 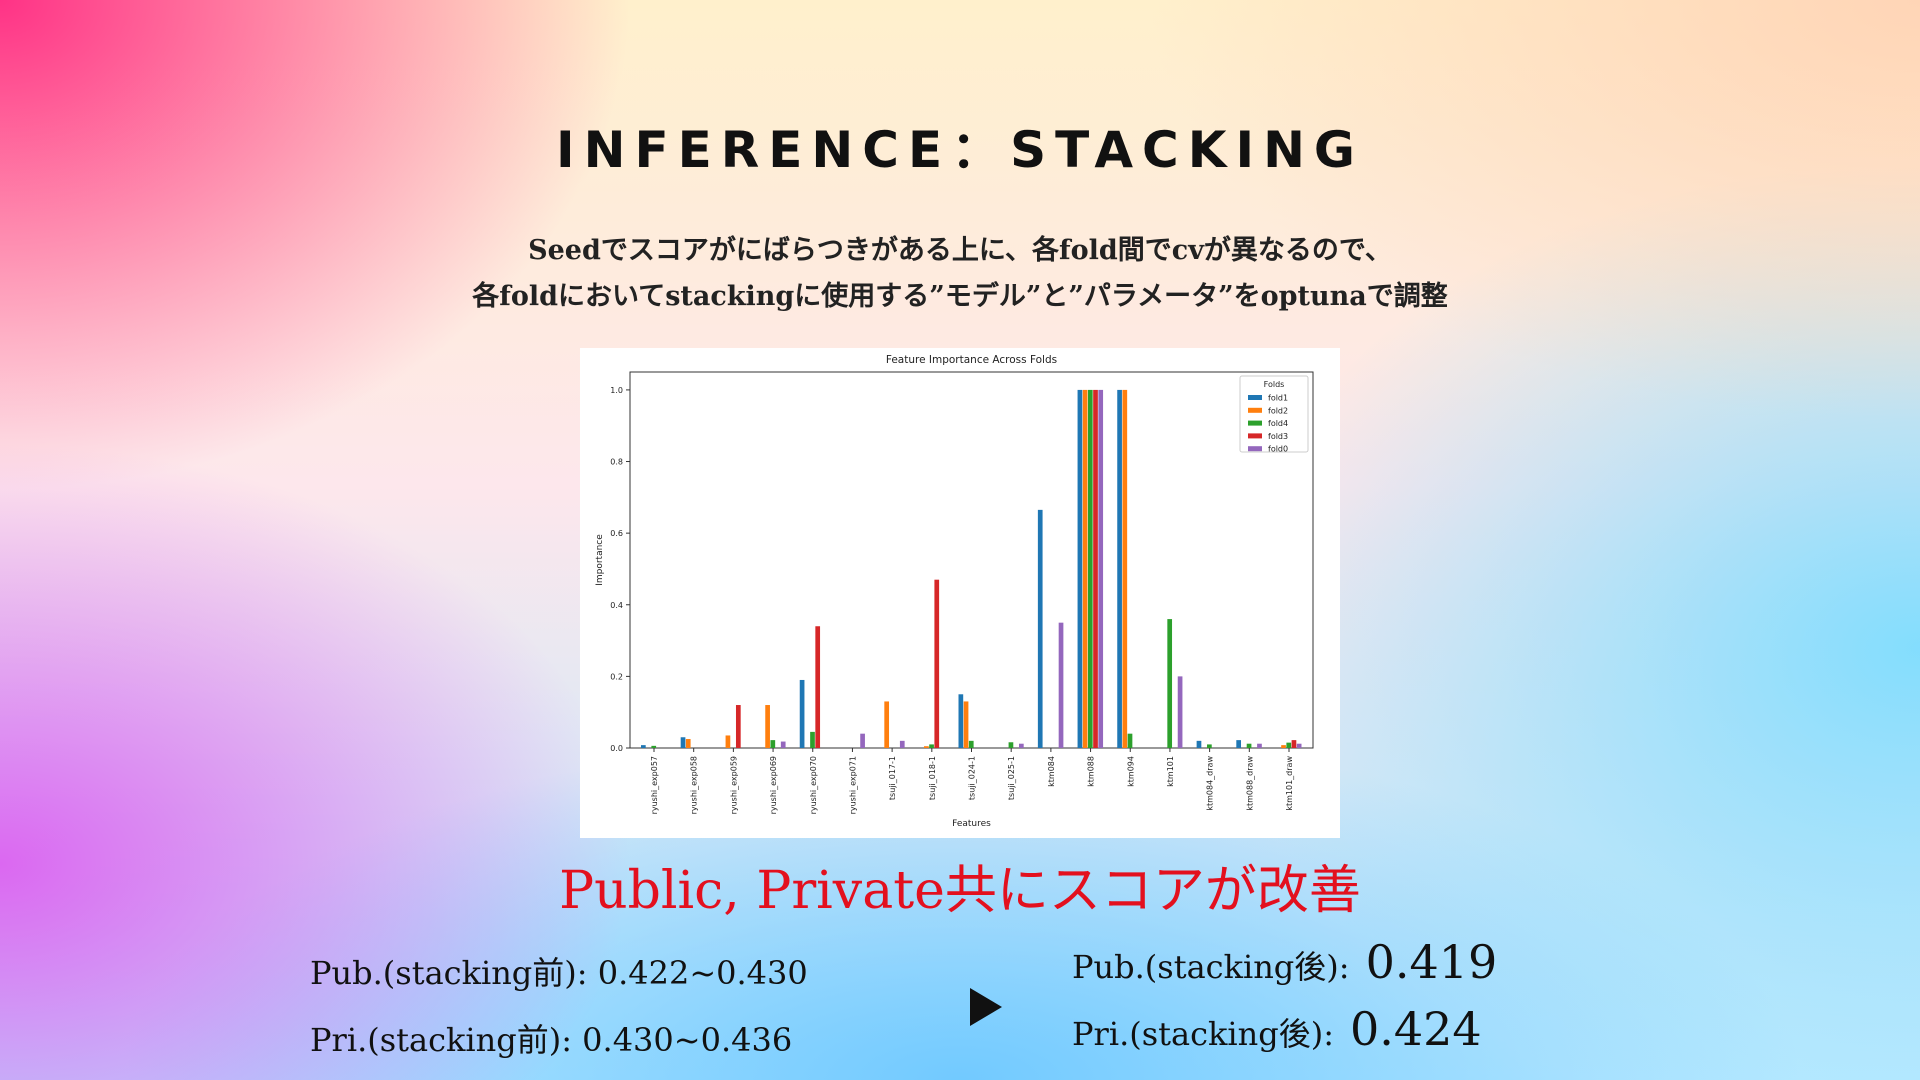 What do you see at coordinates (733, 785) in the screenshot?
I see `x-tick-label: ryushi_exp059` at bounding box center [733, 785].